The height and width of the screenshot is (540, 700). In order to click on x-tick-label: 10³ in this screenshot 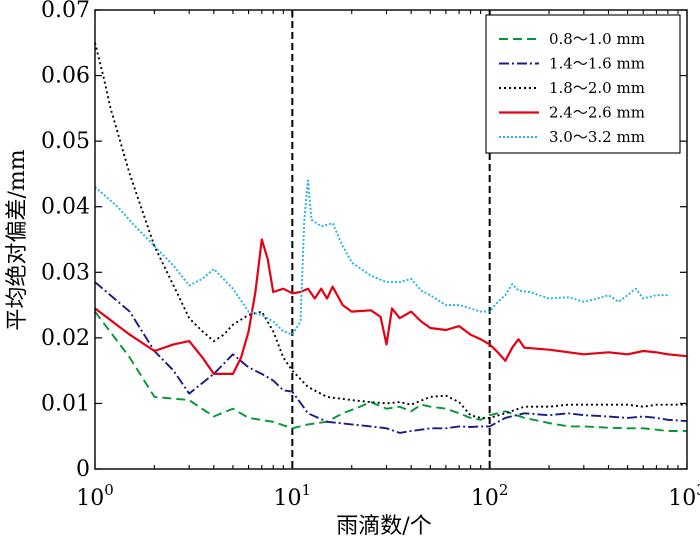, I will do `click(684, 496)`.